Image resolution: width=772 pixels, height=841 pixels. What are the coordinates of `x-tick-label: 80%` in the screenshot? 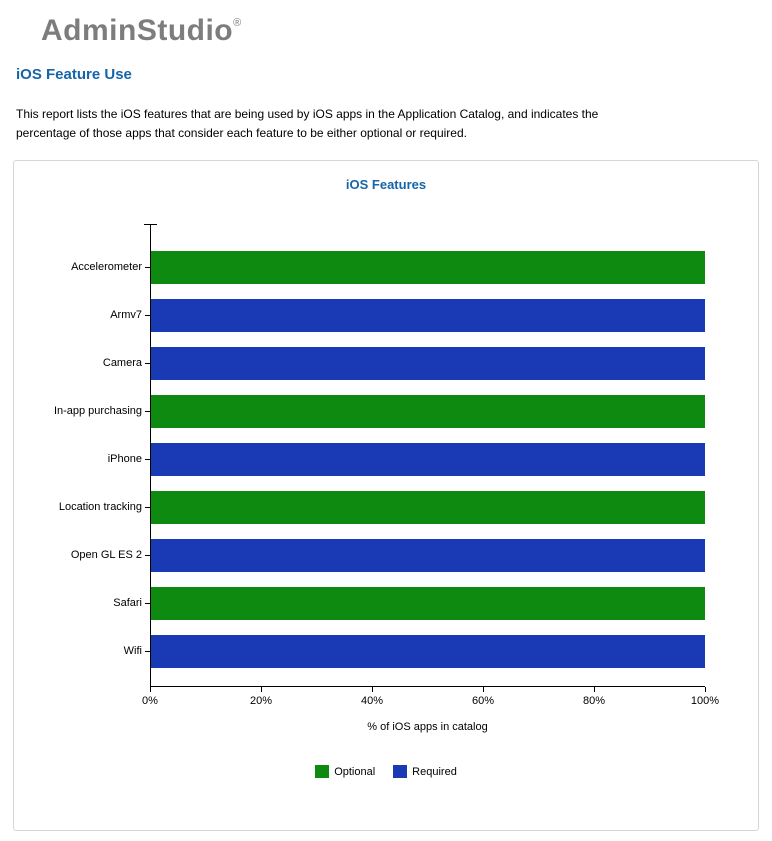 It's located at (594, 701).